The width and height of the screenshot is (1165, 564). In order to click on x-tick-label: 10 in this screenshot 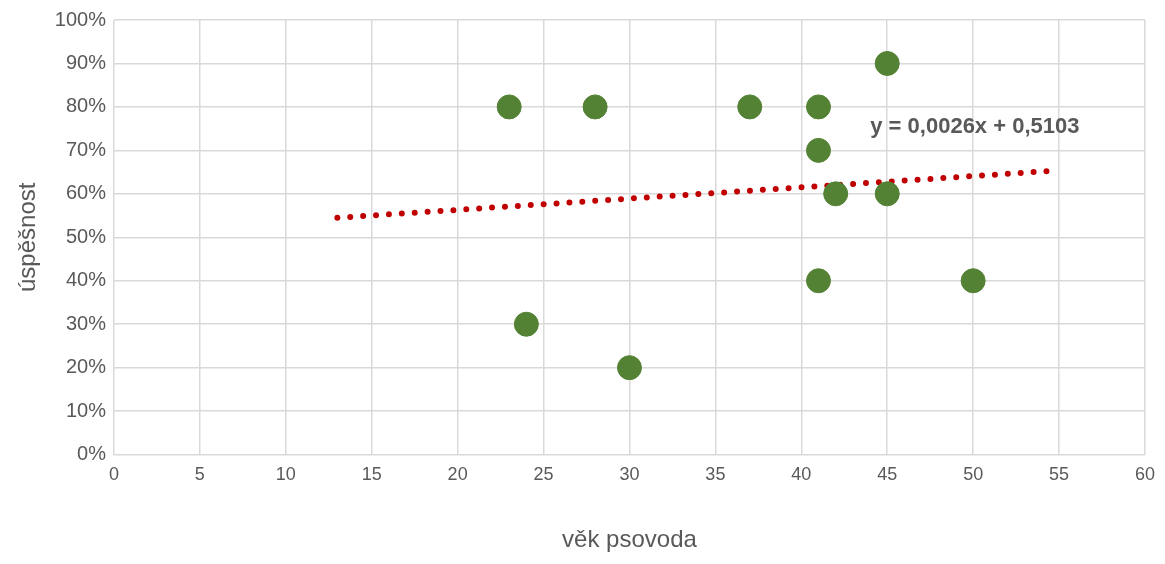, I will do `click(285, 474)`.